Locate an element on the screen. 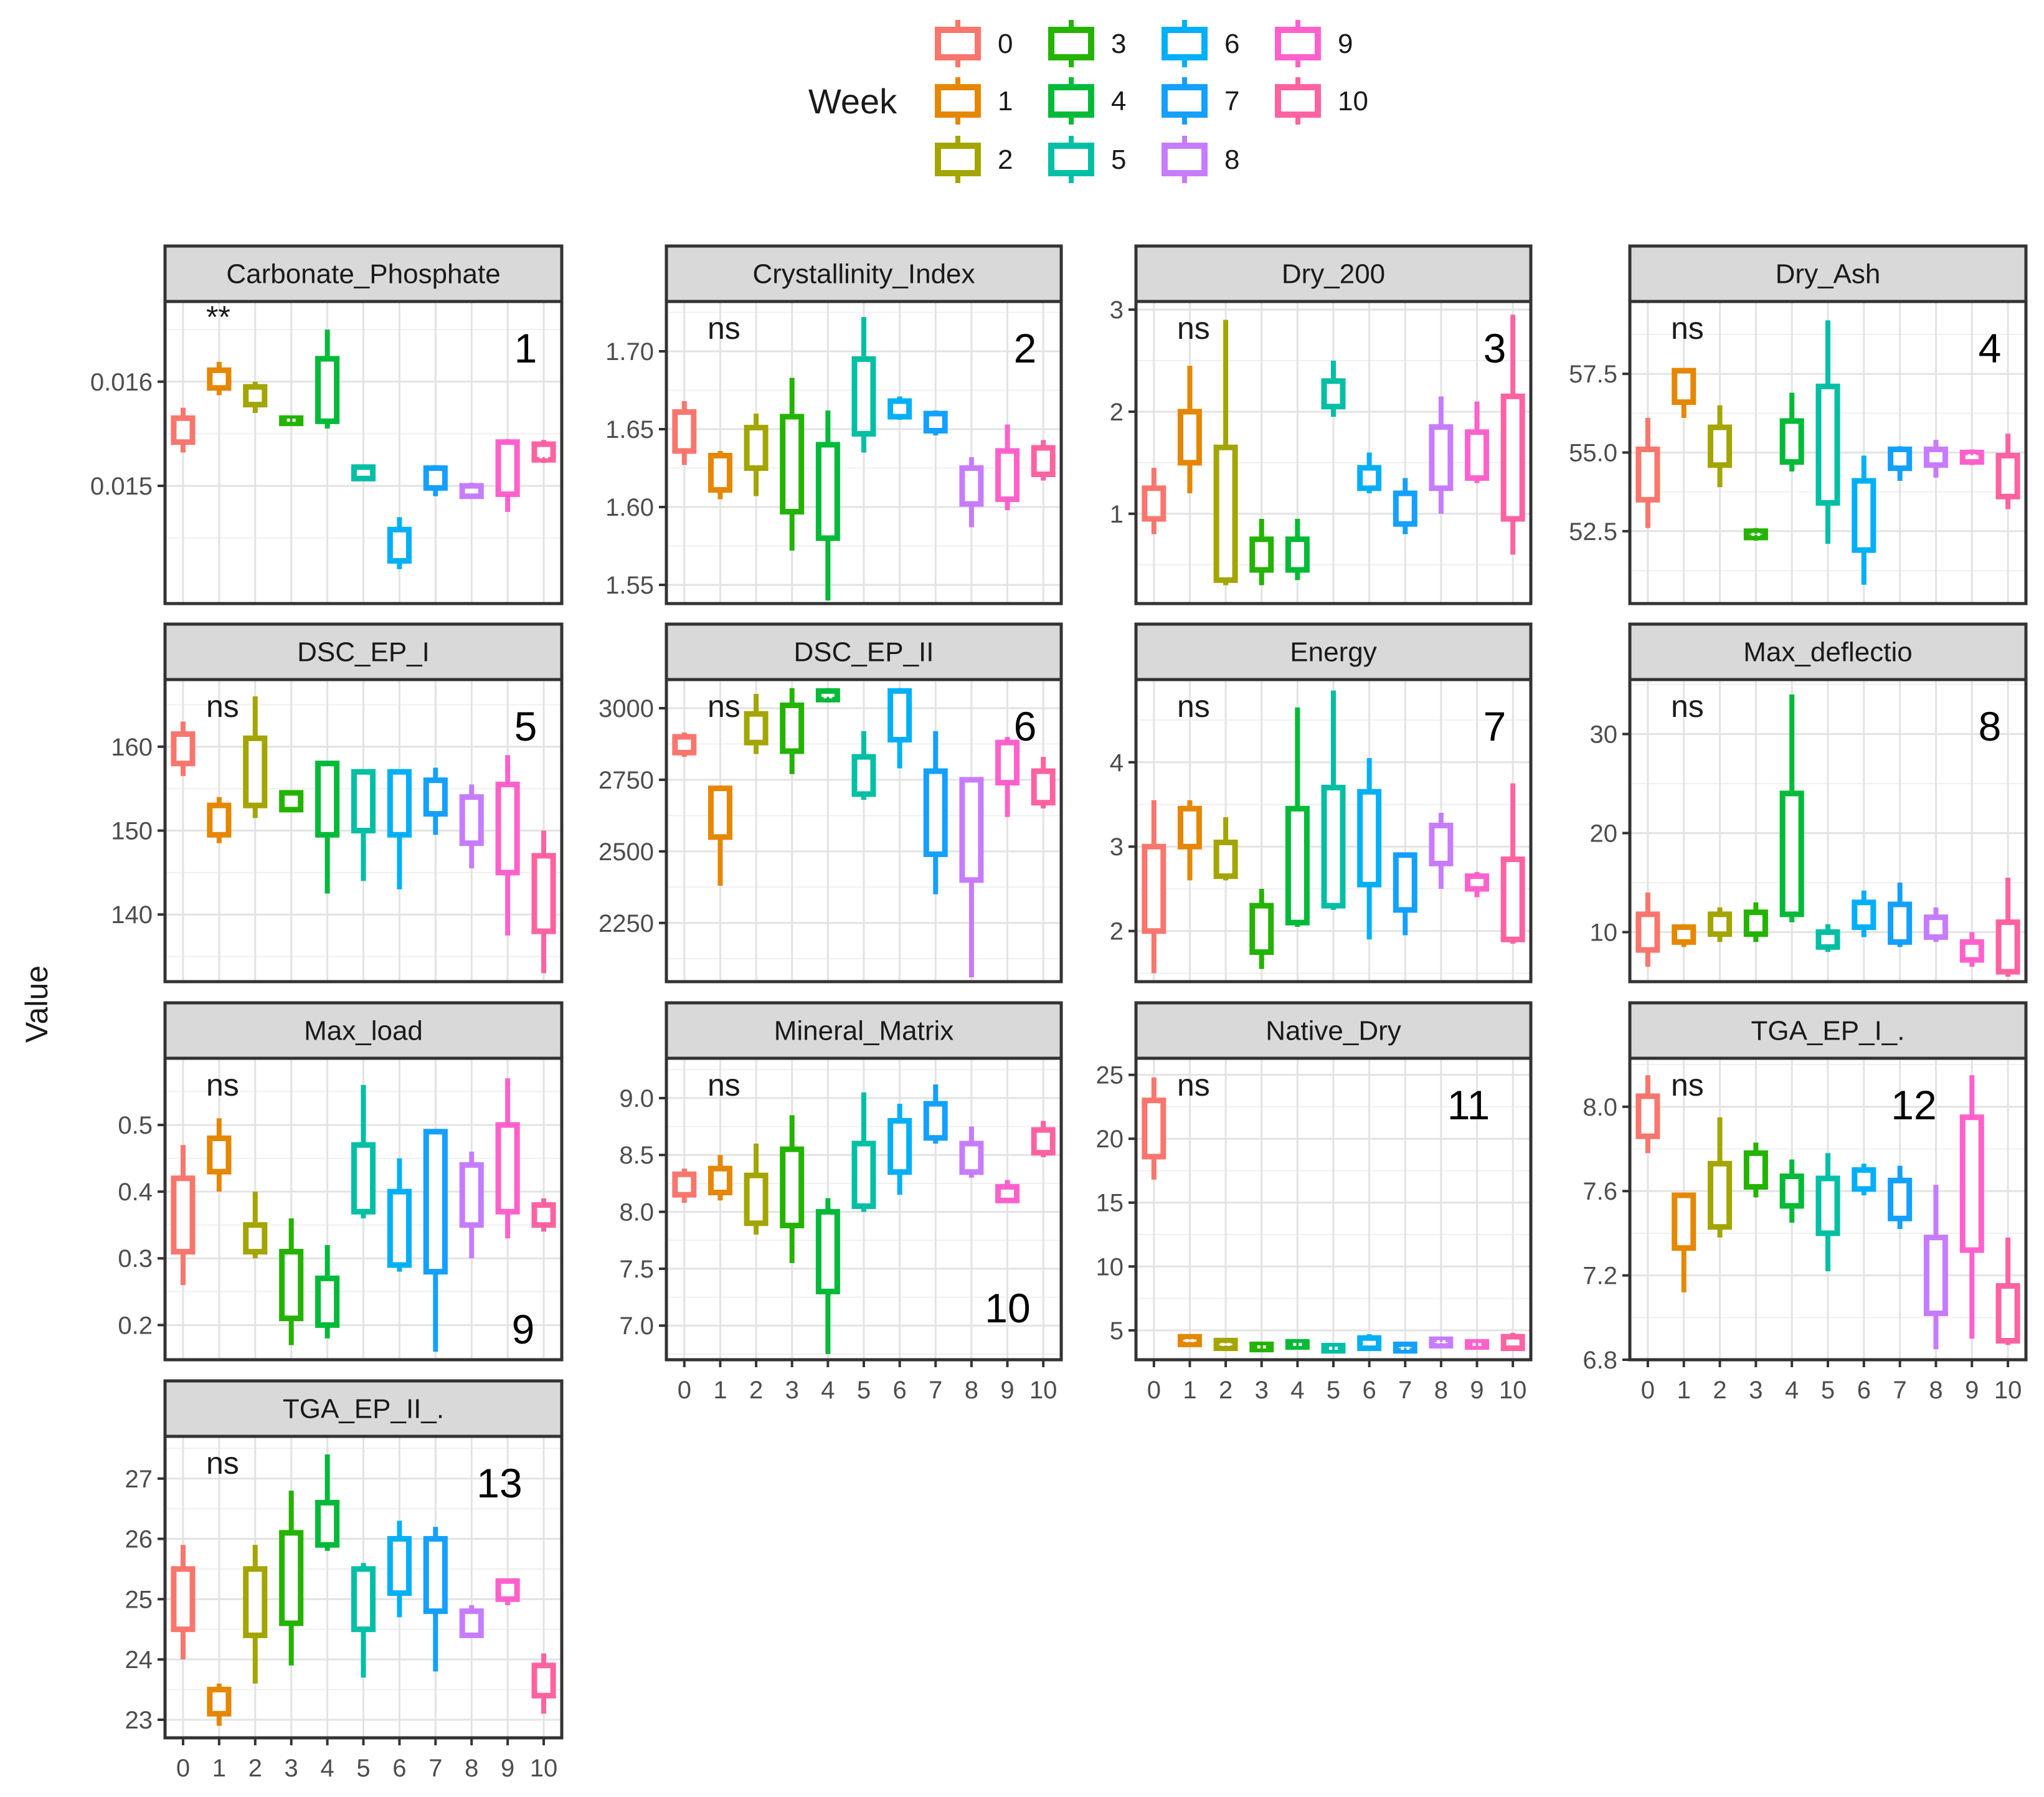  x-tick-label: 3 is located at coordinates (291, 1769).